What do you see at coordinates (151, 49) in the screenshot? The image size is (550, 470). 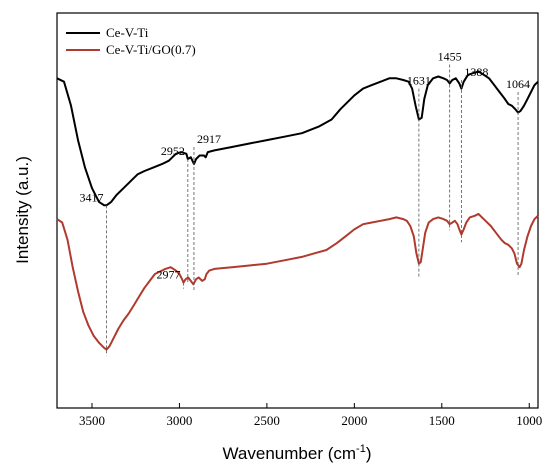 I see `legend-label-ce-v-ti-go: Ce-V-Ti/GO(0.7)` at bounding box center [151, 49].